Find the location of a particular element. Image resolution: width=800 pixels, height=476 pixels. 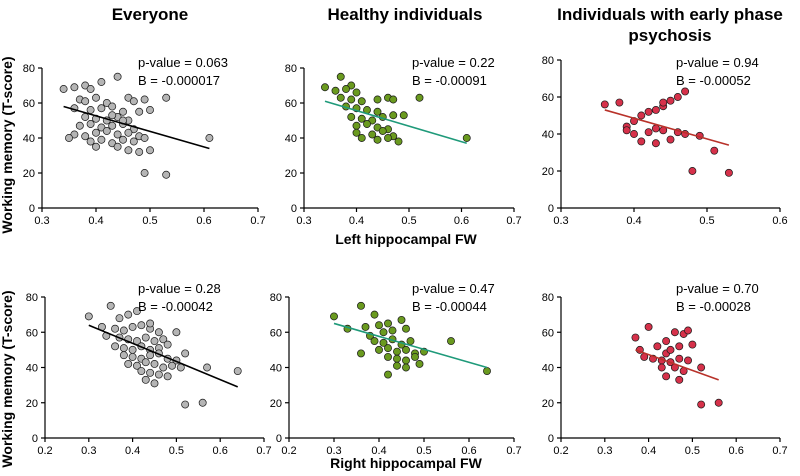

left-healthy-x-tick-label: 0.5 is located at coordinates (408, 221).